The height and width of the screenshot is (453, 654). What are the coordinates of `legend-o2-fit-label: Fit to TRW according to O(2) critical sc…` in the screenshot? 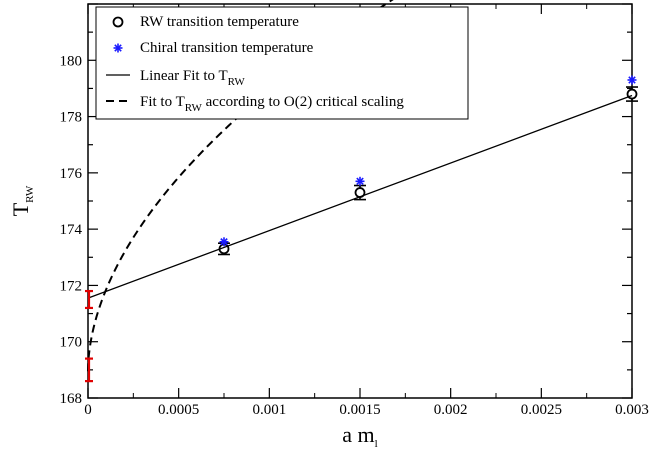 It's located at (272, 104).